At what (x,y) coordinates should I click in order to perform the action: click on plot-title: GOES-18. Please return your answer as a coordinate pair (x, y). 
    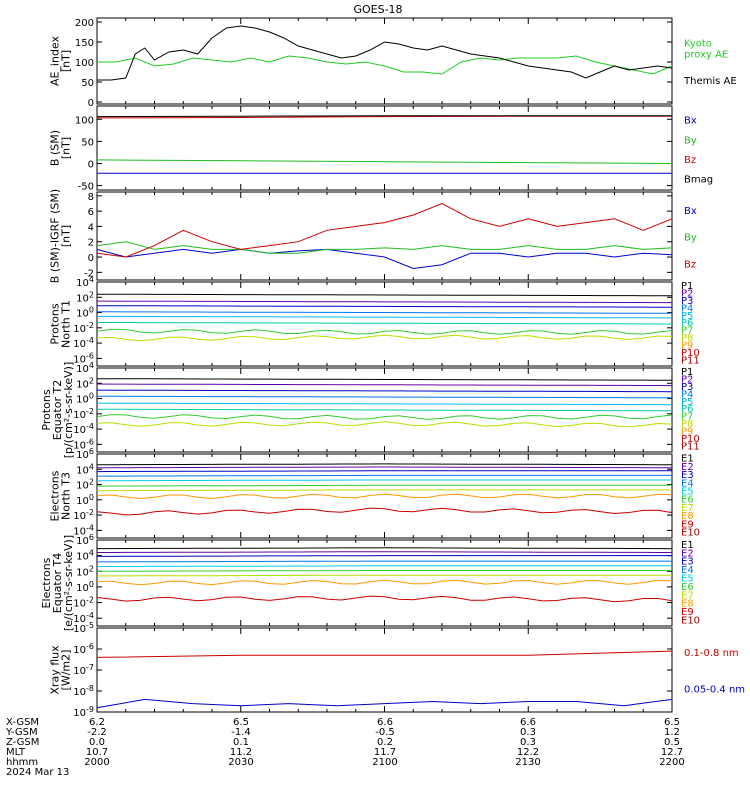
    Looking at the image, I should click on (377, 9).